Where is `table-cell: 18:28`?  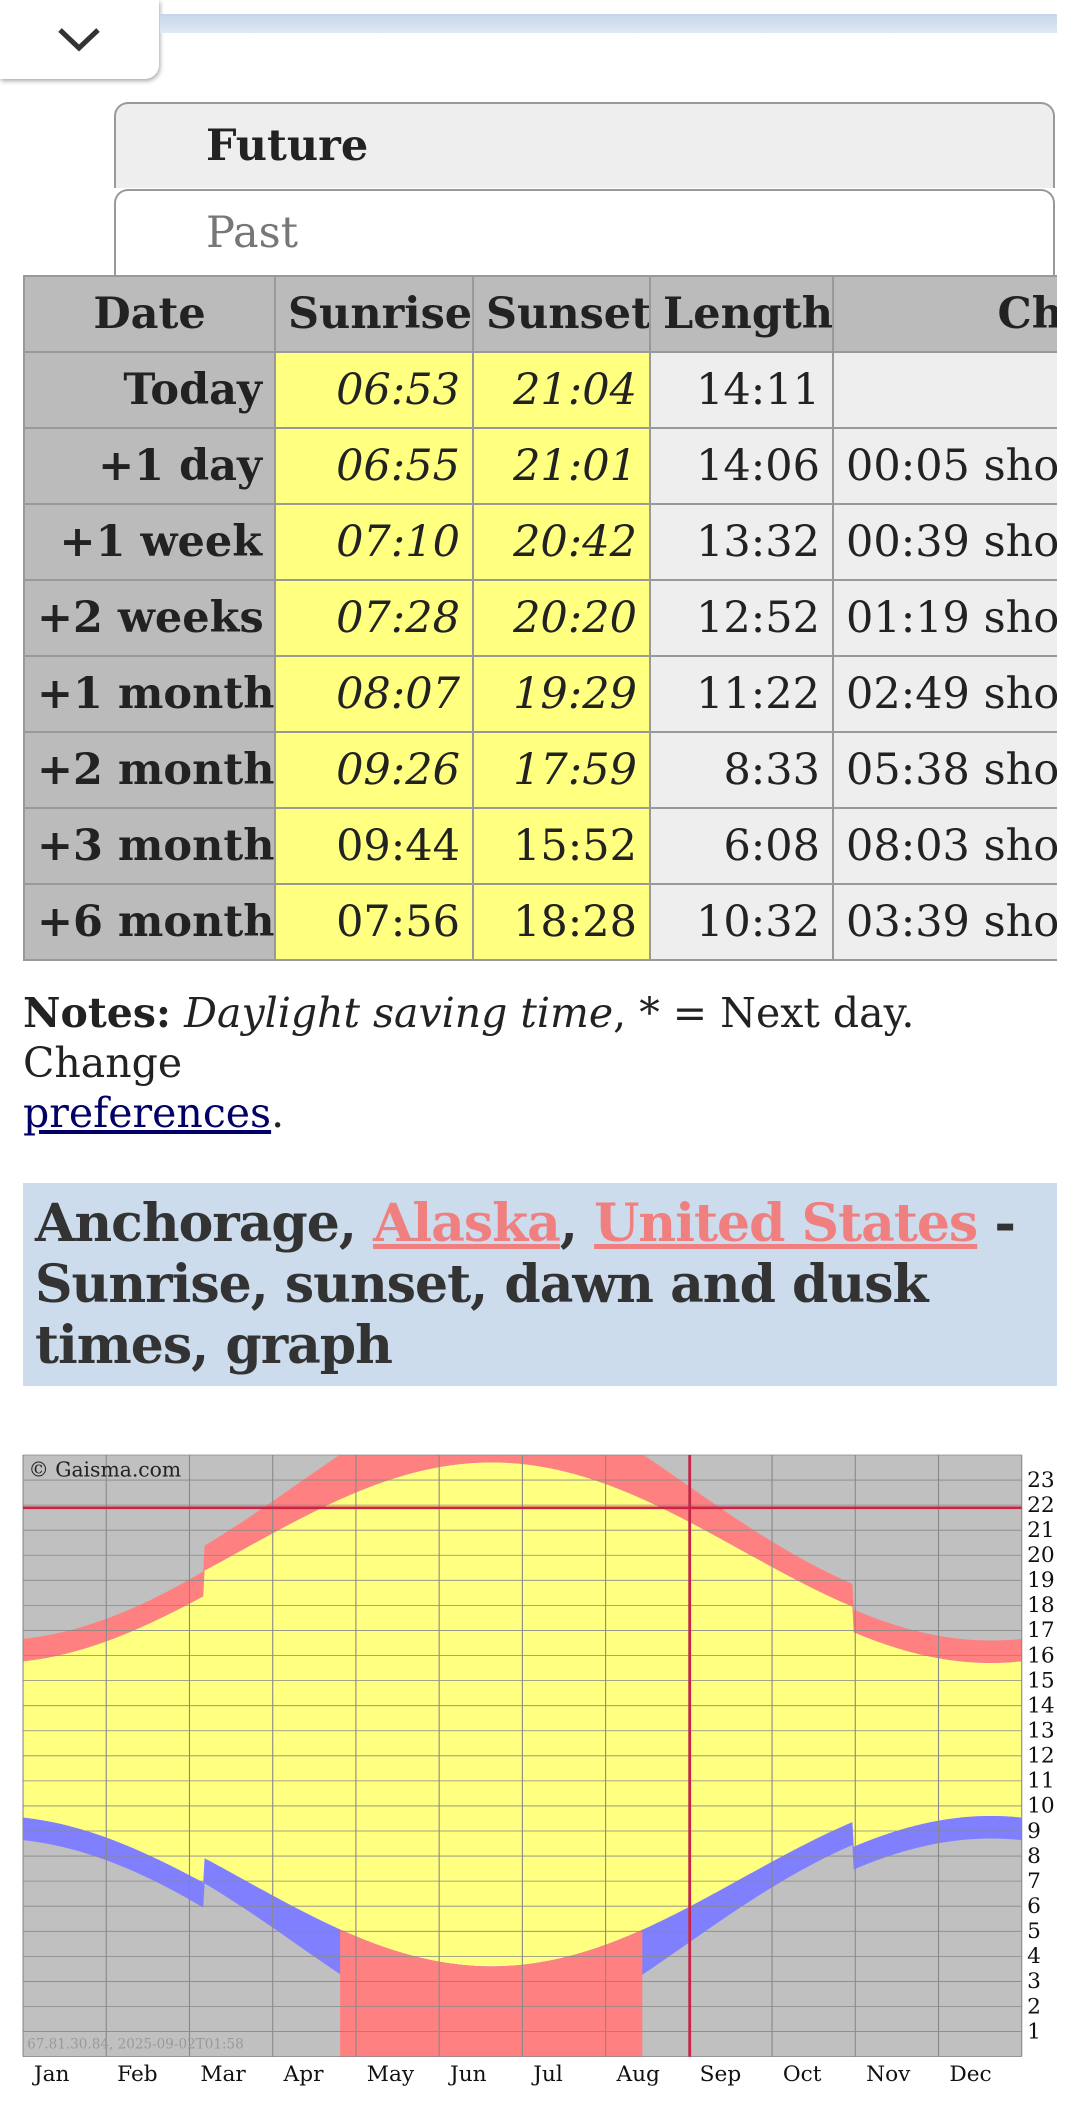 table-cell: 18:28 is located at coordinates (561, 922).